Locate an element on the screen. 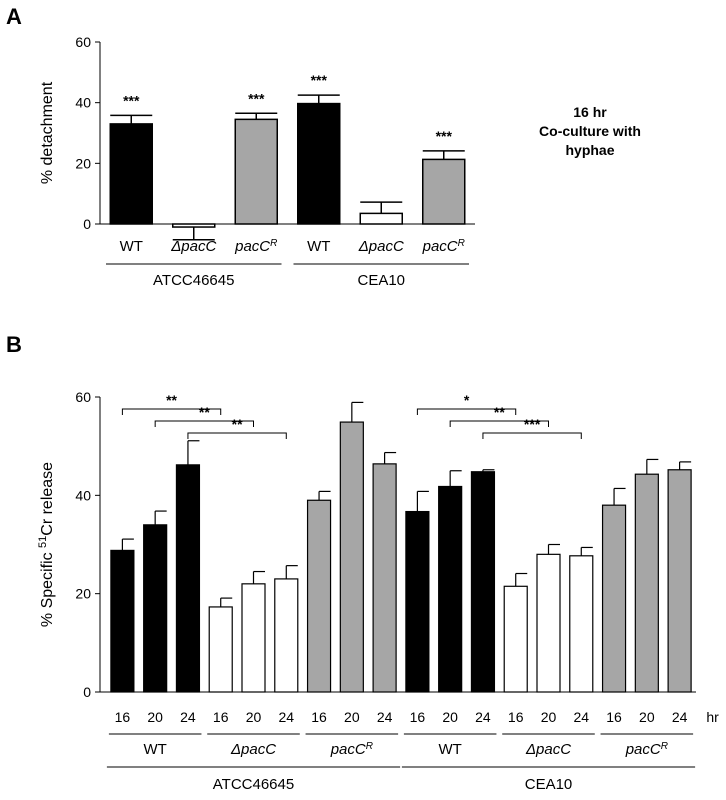 This screenshot has height=800, width=726. y-axis-label: % detachment is located at coordinates (47, 132).